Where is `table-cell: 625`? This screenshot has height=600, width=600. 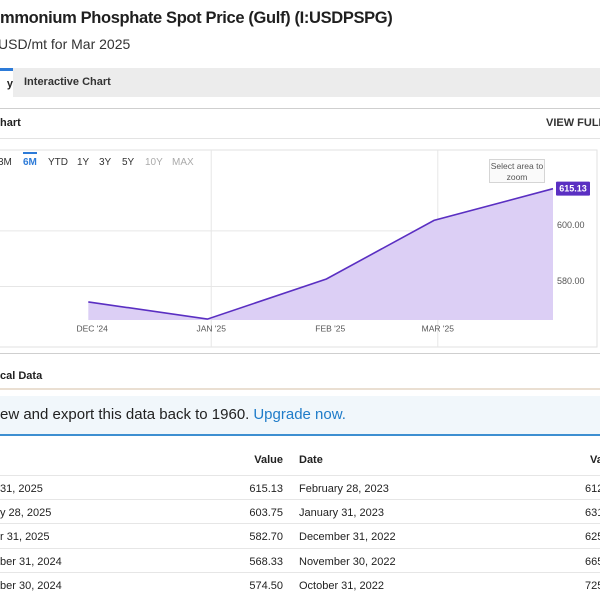 table-cell: 625 is located at coordinates (592, 537).